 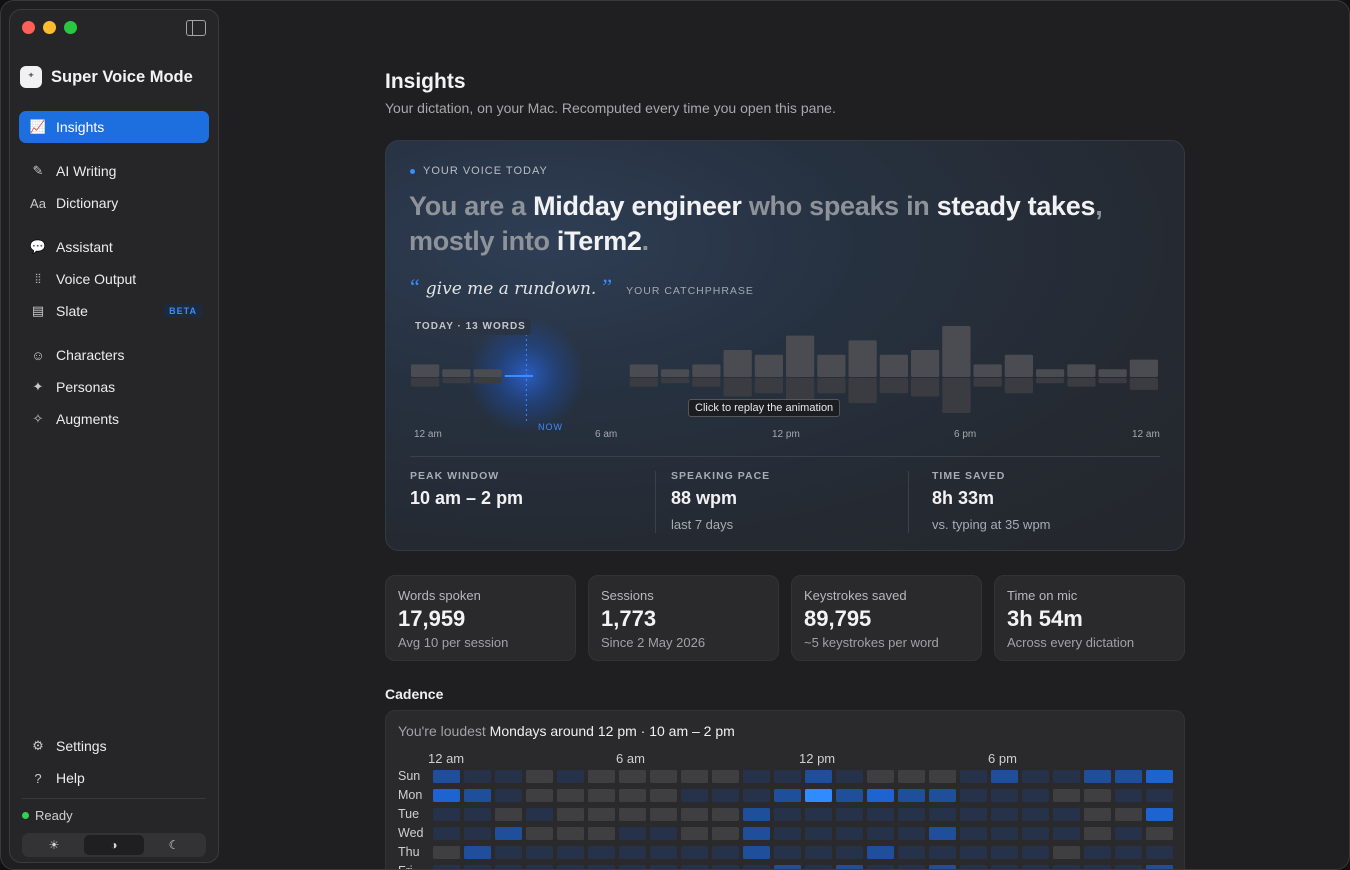 I want to click on sidebar-item-characters: ☺ Characters, so click(x=114, y=355).